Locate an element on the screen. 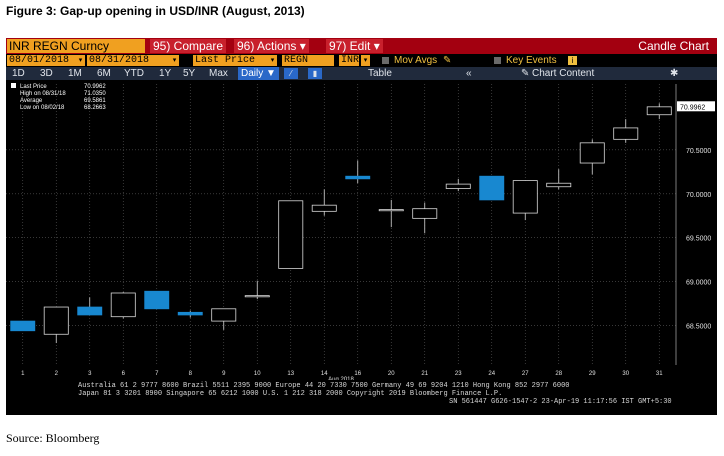 Image resolution: width=724 pixels, height=456 pixels. legend-low-label: Low on 08/02/18 is located at coordinates (42, 108).